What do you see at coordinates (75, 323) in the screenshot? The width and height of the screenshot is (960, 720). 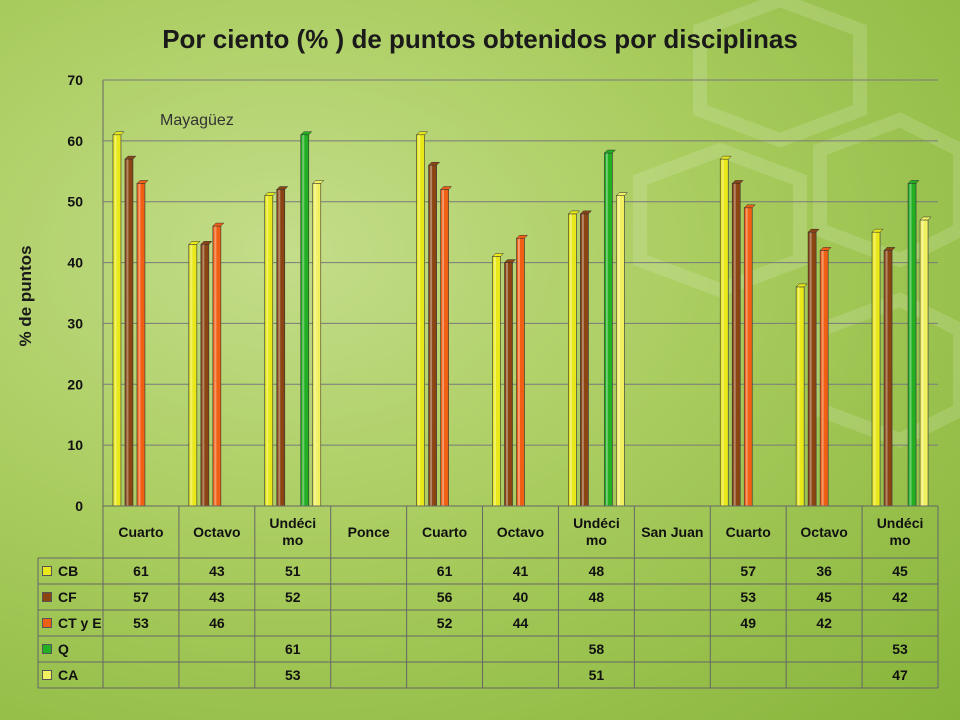 I see `y-tick-label: 30` at bounding box center [75, 323].